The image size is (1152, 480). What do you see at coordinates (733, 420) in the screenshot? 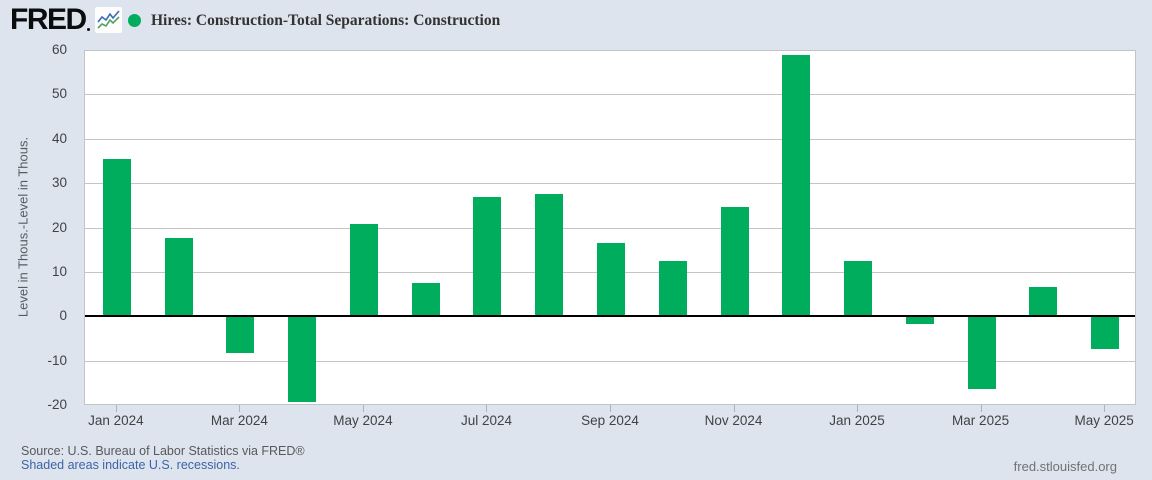
I see `x-tick-label: Nov 2024` at bounding box center [733, 420].